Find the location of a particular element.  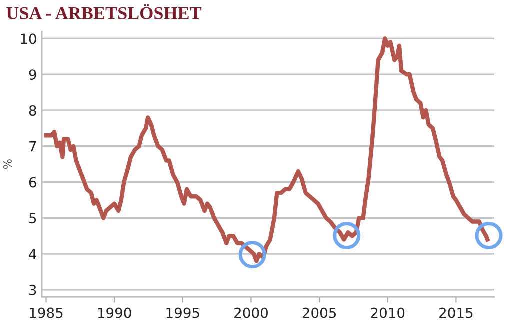

y-tick-label: 4 is located at coordinates (33, 254).